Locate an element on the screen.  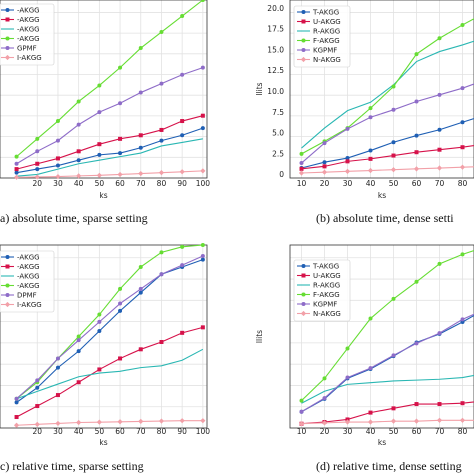
legend-label: KGPMF is located at coordinates (325, 51).